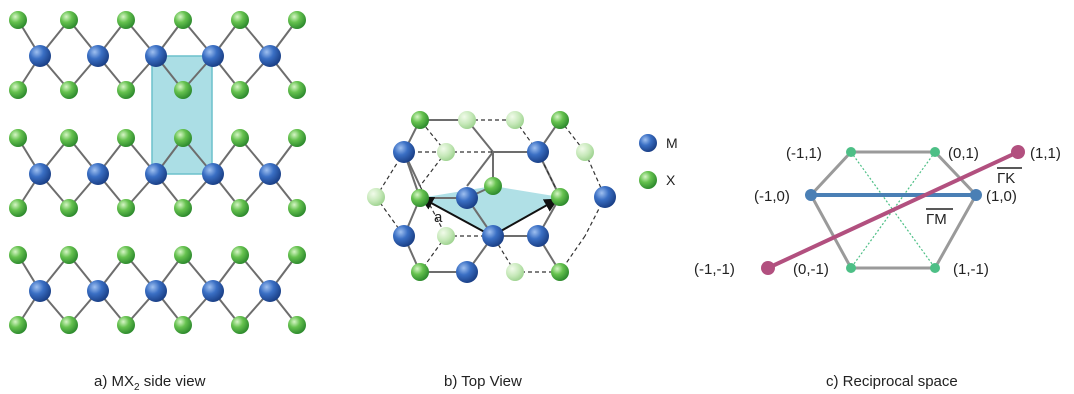 The image size is (1074, 394). What do you see at coordinates (935, 152) in the screenshot?
I see `point-p01` at bounding box center [935, 152].